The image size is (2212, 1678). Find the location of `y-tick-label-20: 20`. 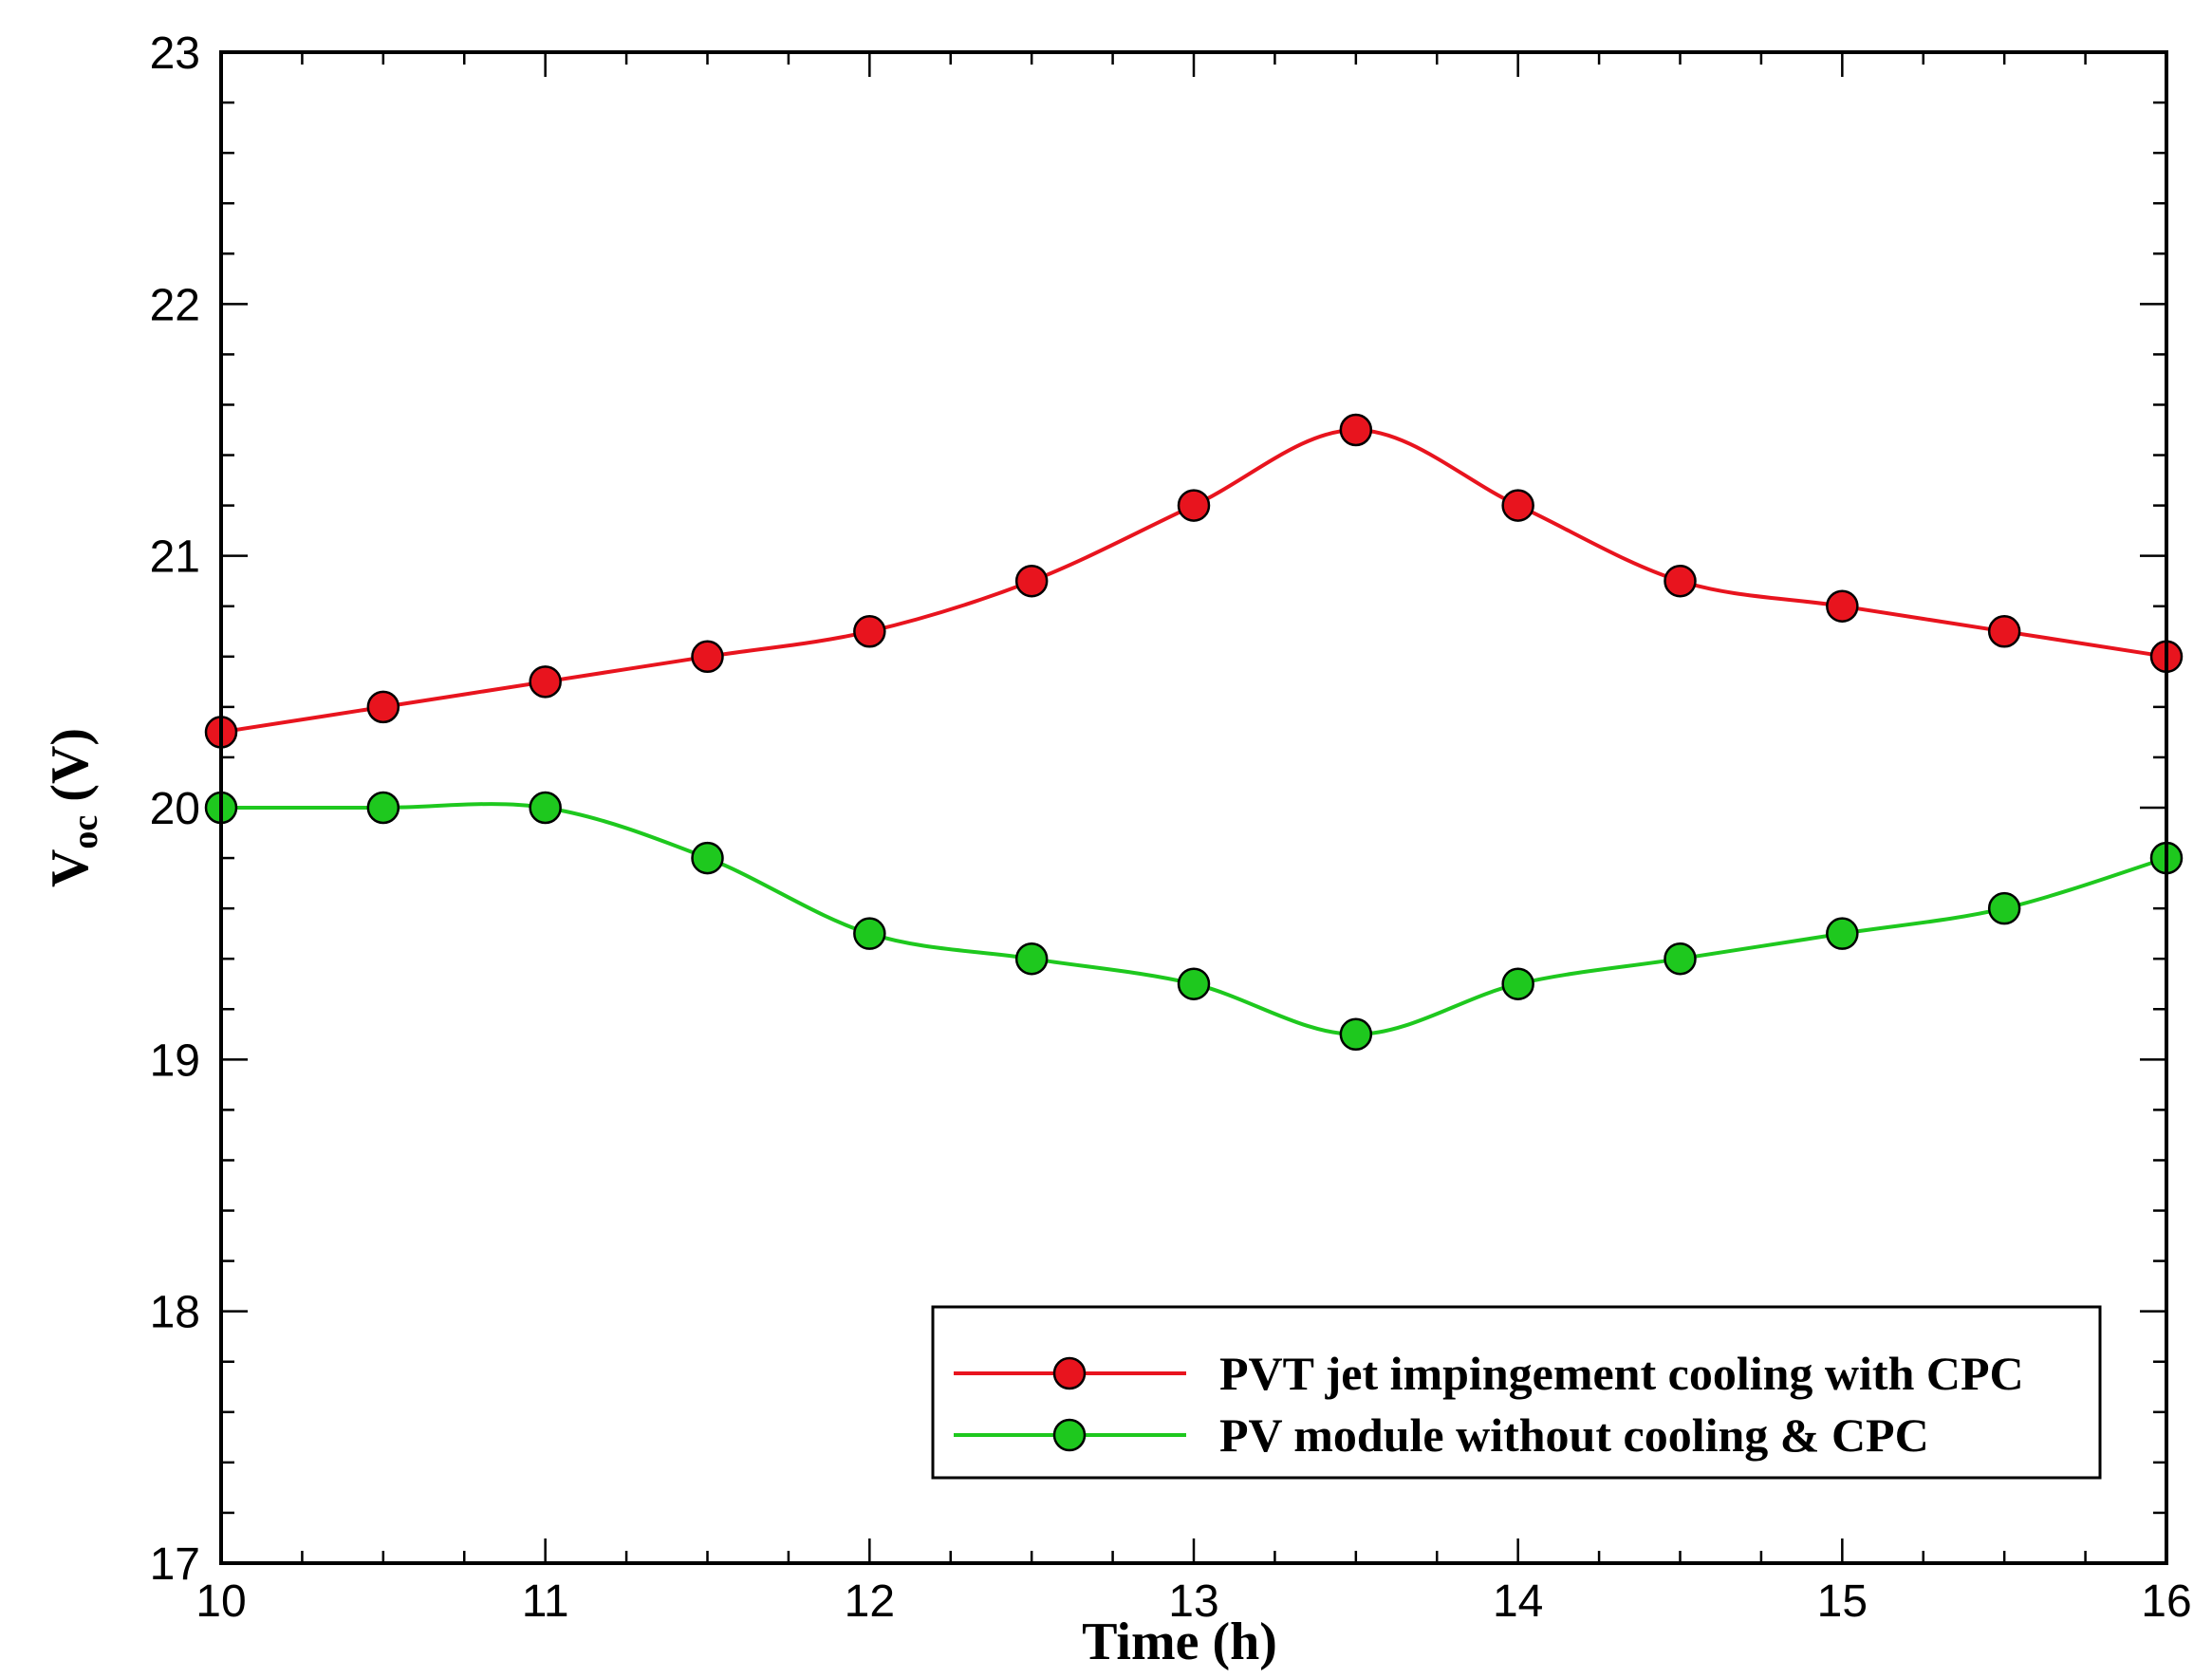

y-tick-label-20: 20 is located at coordinates (175, 809).